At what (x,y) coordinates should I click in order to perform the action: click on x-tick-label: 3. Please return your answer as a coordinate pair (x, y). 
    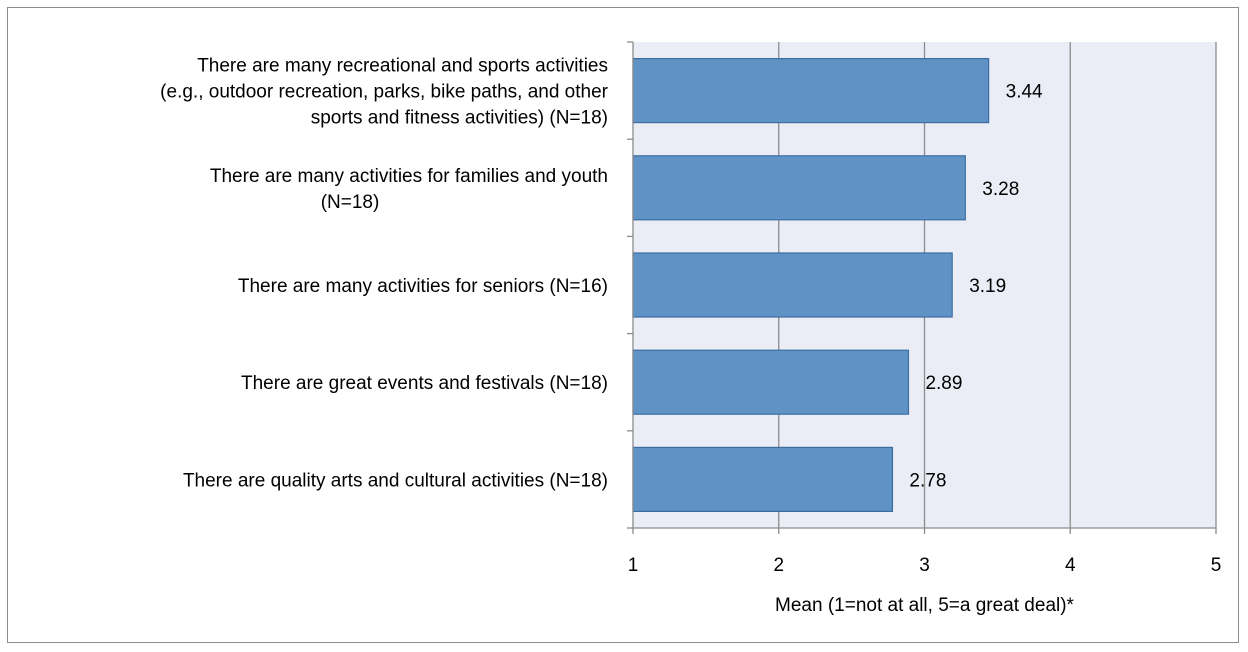
    Looking at the image, I should click on (924, 565).